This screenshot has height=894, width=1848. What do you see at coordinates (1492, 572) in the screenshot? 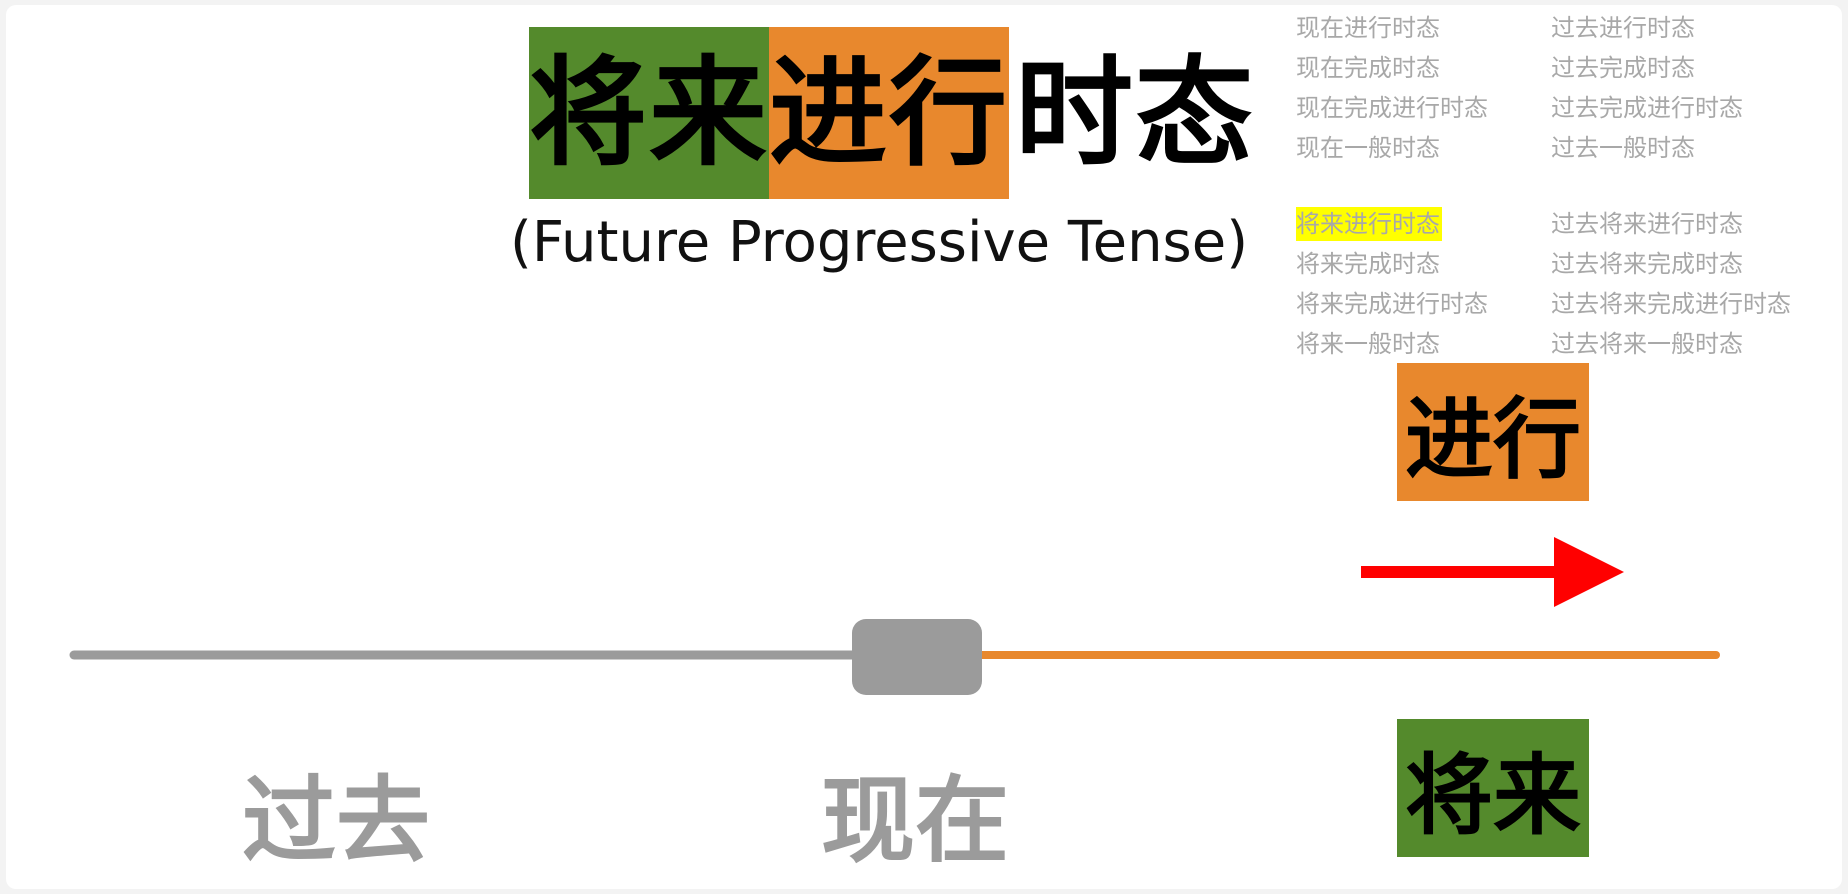
I see `progress-arrow-icon` at bounding box center [1492, 572].